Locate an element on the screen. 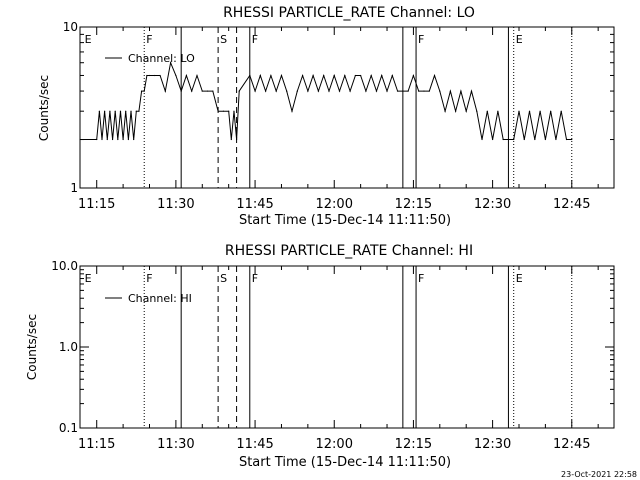  y-tick-label: 1 is located at coordinates (74, 188).